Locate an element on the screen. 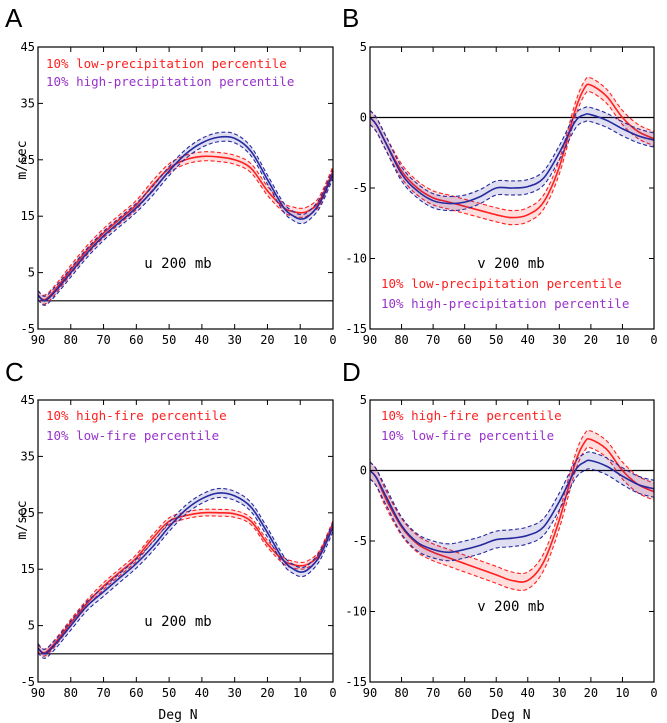 Image resolution: width=667 pixels, height=723 pixels. panel-a-ylabel: m/sec is located at coordinates (22, 159).